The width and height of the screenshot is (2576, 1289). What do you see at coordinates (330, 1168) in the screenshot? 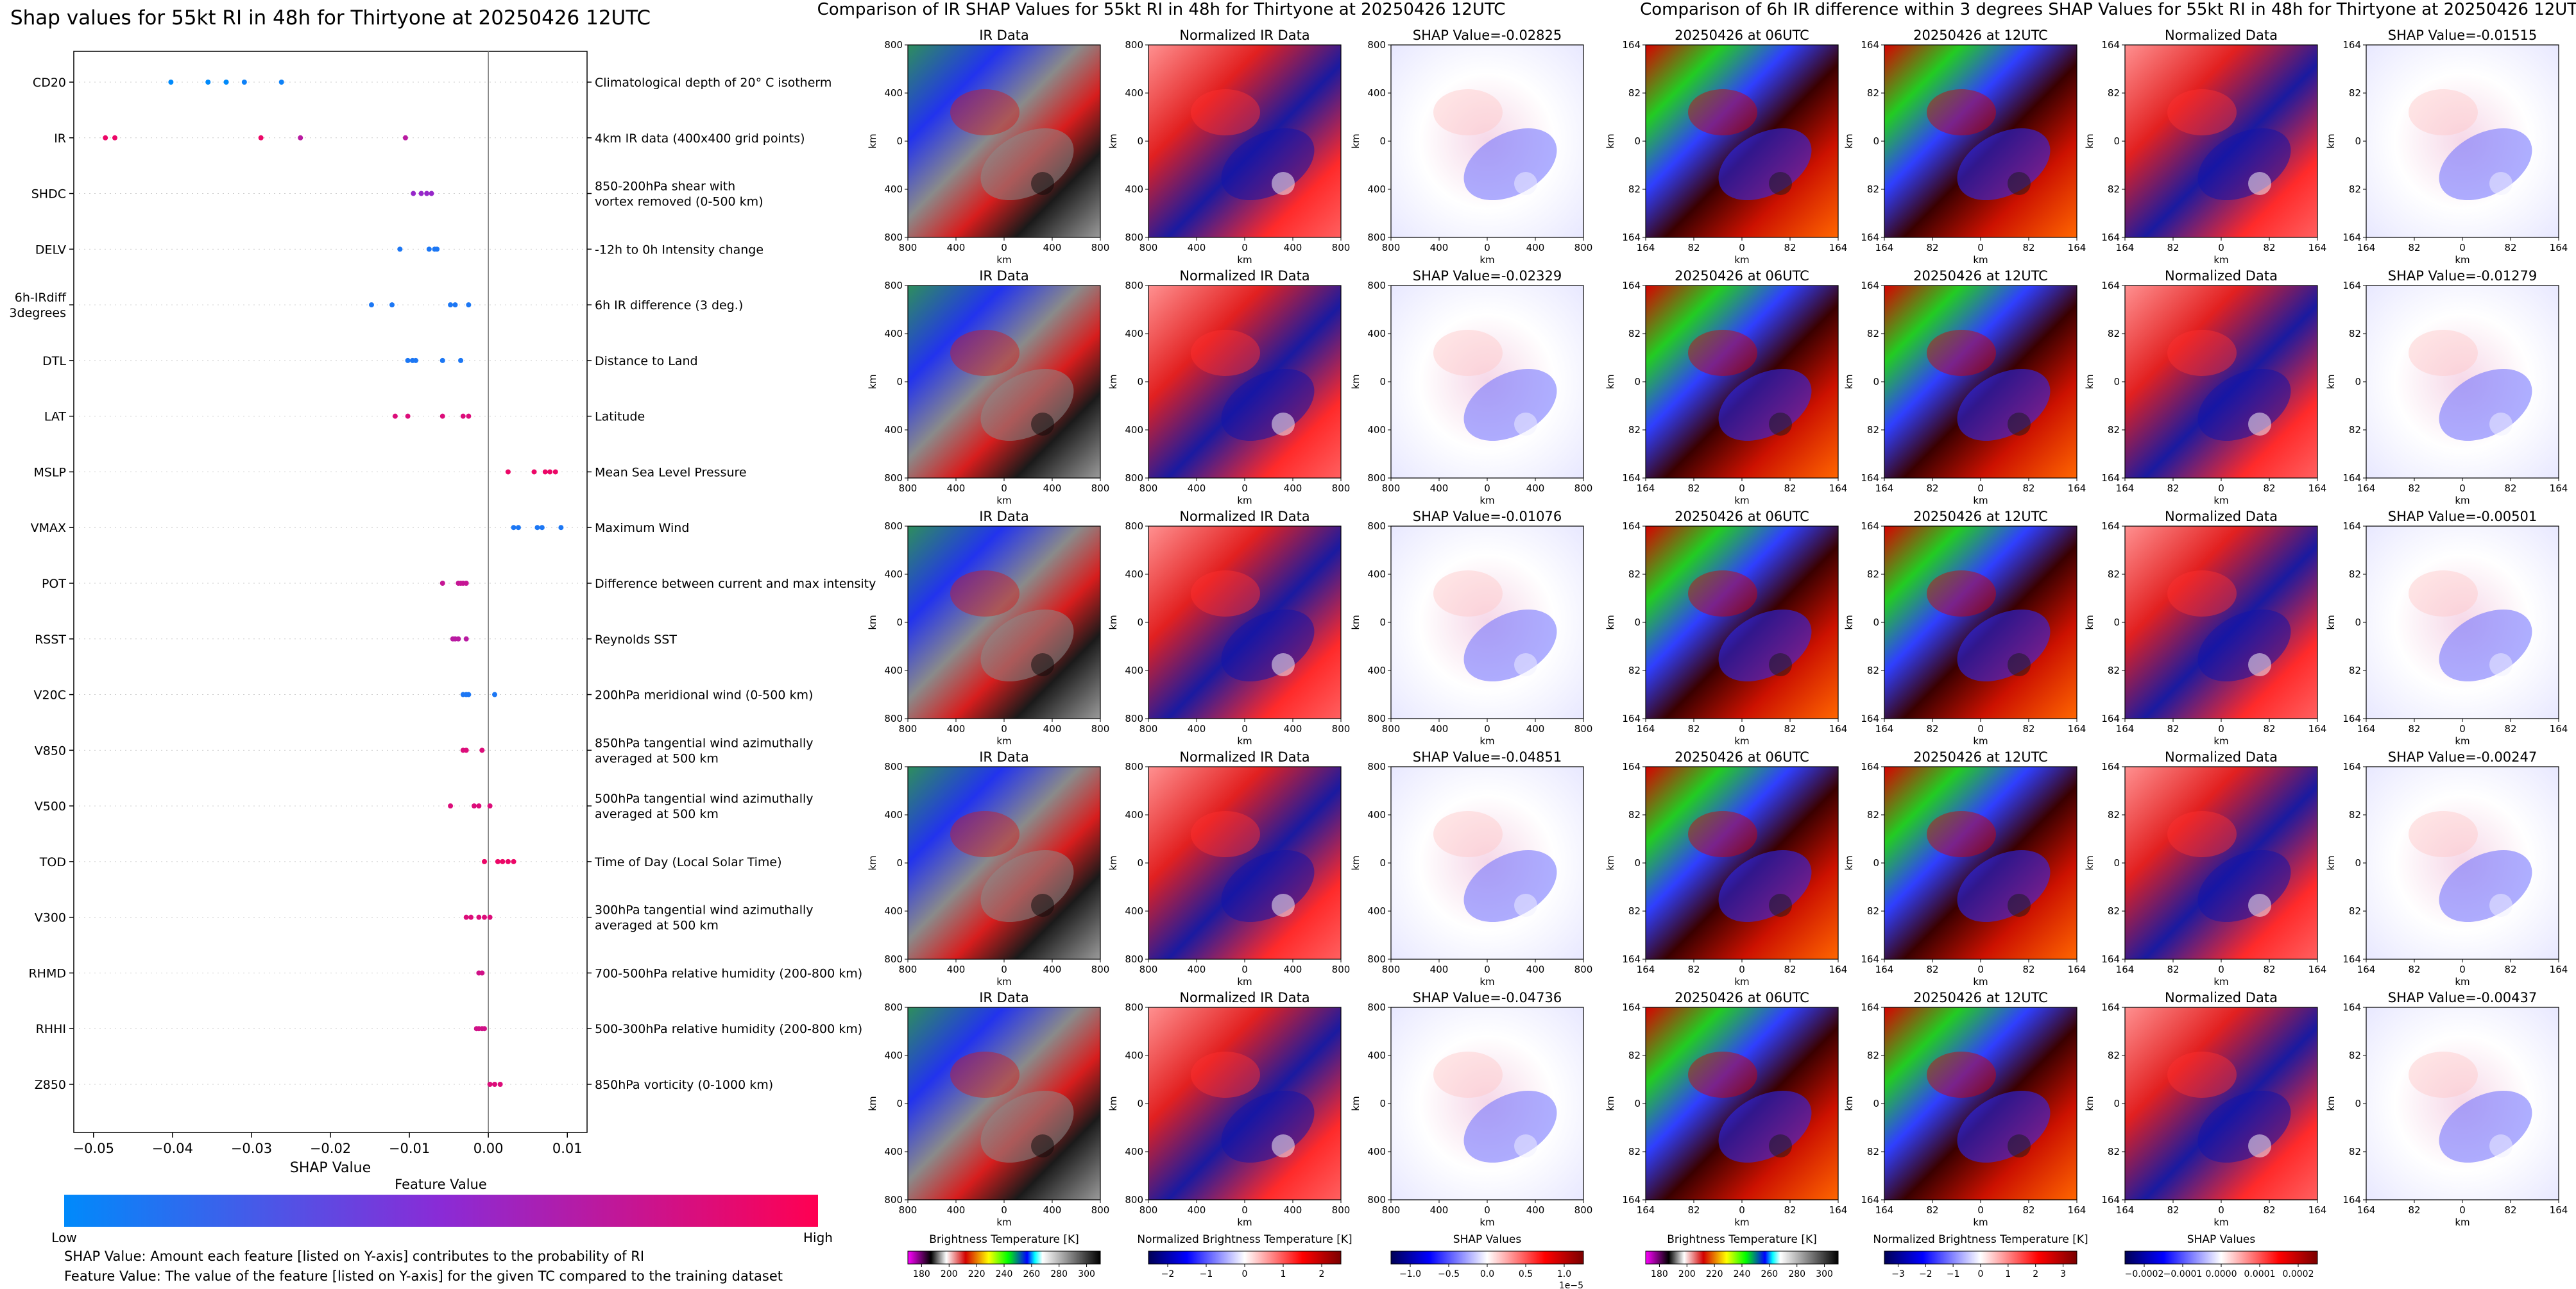
I see `x-axis-label: SHAP Value` at bounding box center [330, 1168].